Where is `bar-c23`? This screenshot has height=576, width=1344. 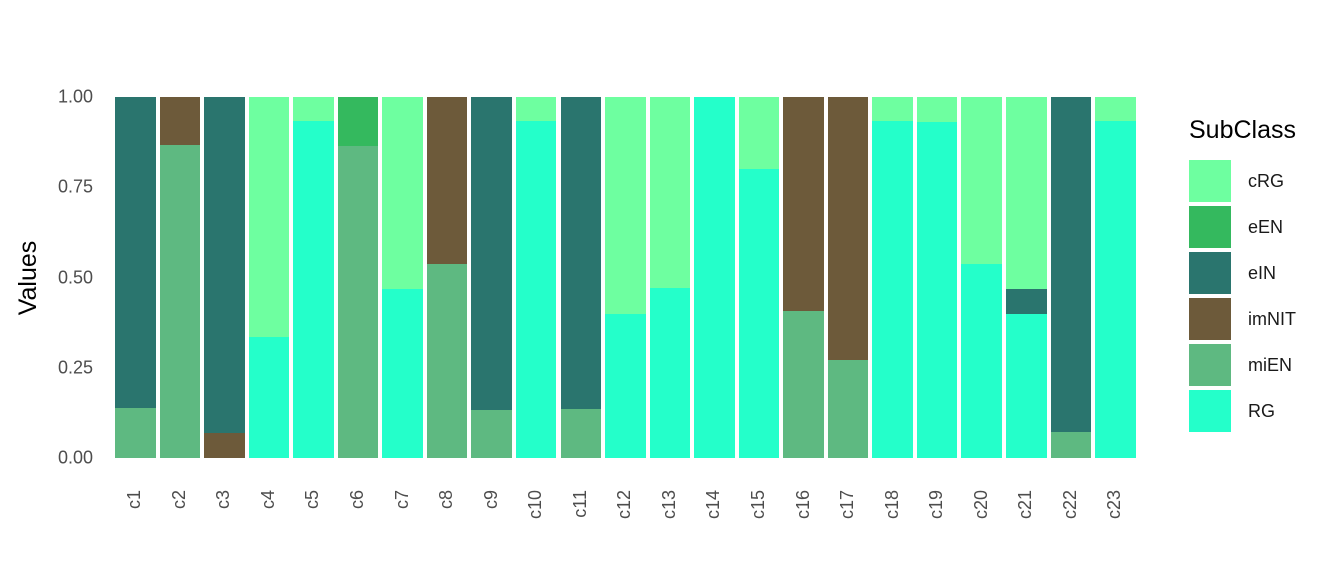
bar-c23 is located at coordinates (1115, 277).